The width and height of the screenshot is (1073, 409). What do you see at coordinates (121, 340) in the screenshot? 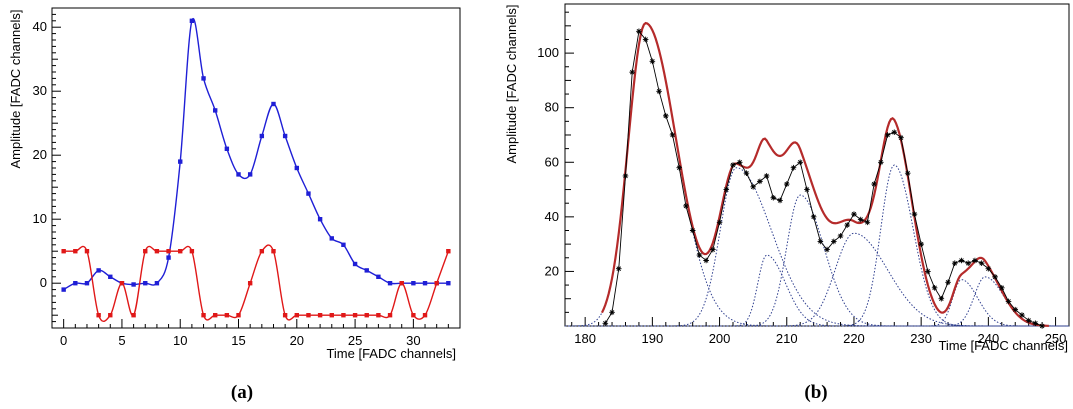
I see `x-tick-label: 5` at bounding box center [121, 340].